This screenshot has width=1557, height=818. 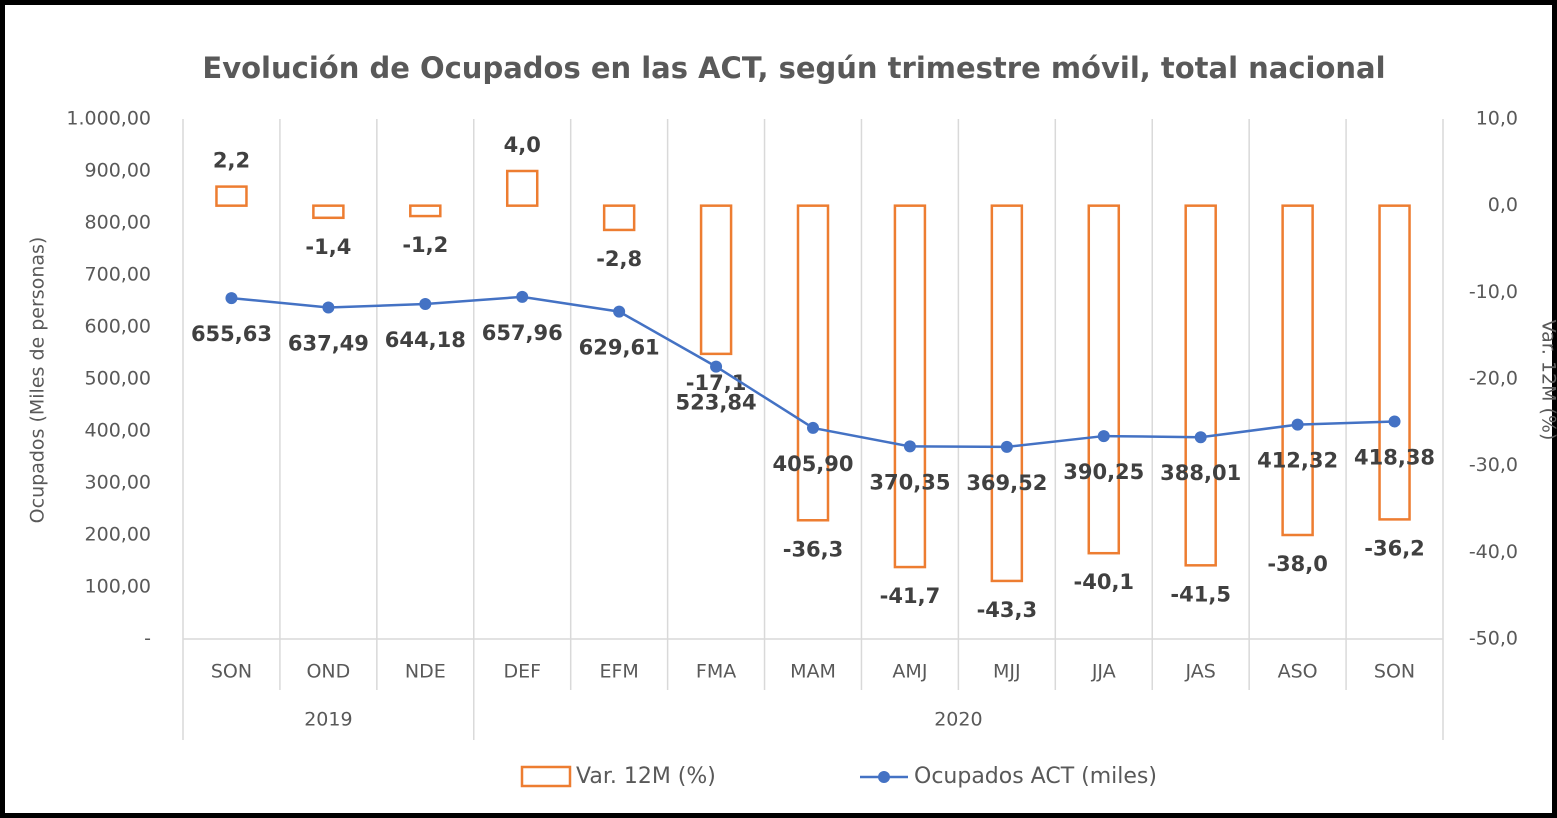 I want to click on legend-label: Var. 12M (%), so click(x=646, y=776).